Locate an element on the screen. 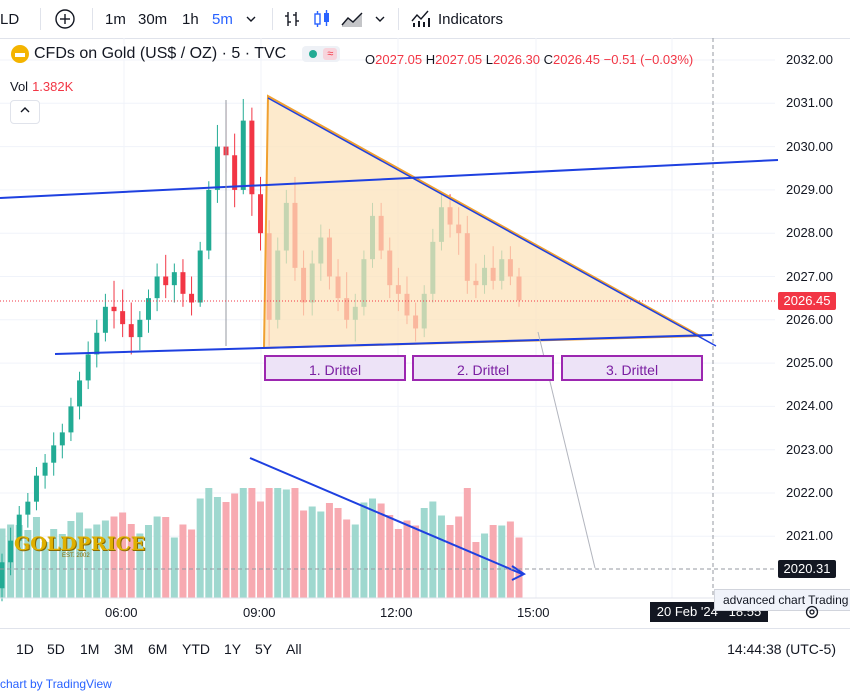 The height and width of the screenshot is (695, 850). toolbar-divider is located at coordinates (92, 19).